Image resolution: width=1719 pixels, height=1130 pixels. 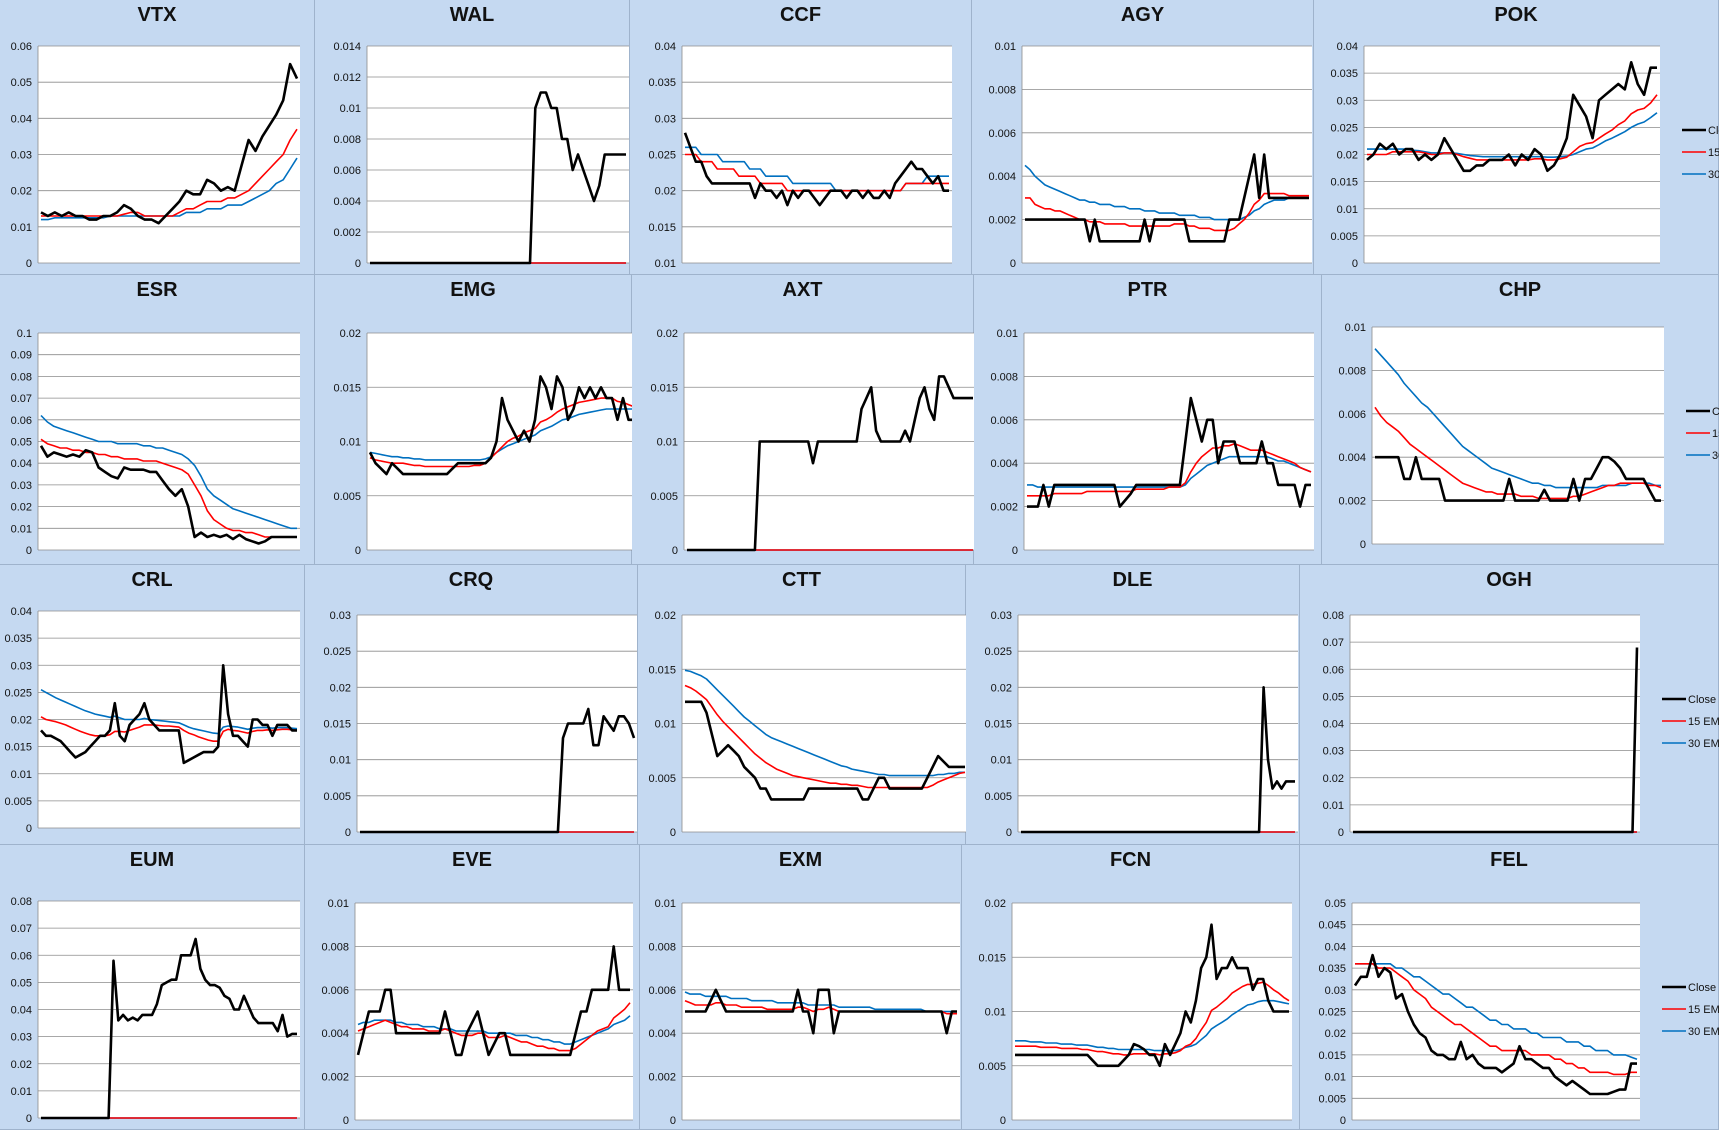 What do you see at coordinates (1509, 860) in the screenshot?
I see `chart-title: FEL` at bounding box center [1509, 860].